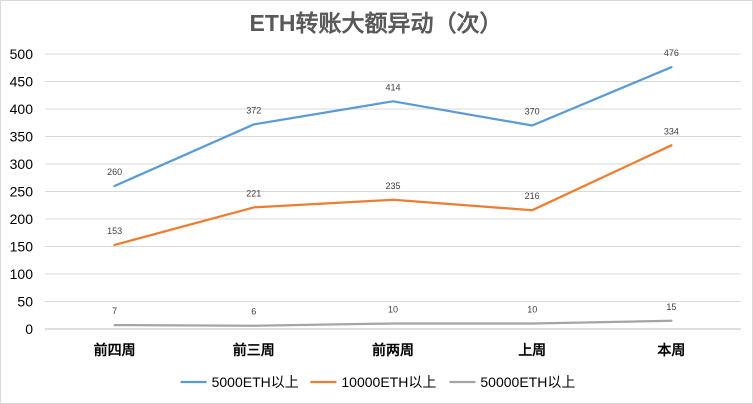 Image resolution: width=753 pixels, height=404 pixels. What do you see at coordinates (22, 164) in the screenshot?
I see `y-tick-label: 300` at bounding box center [22, 164].